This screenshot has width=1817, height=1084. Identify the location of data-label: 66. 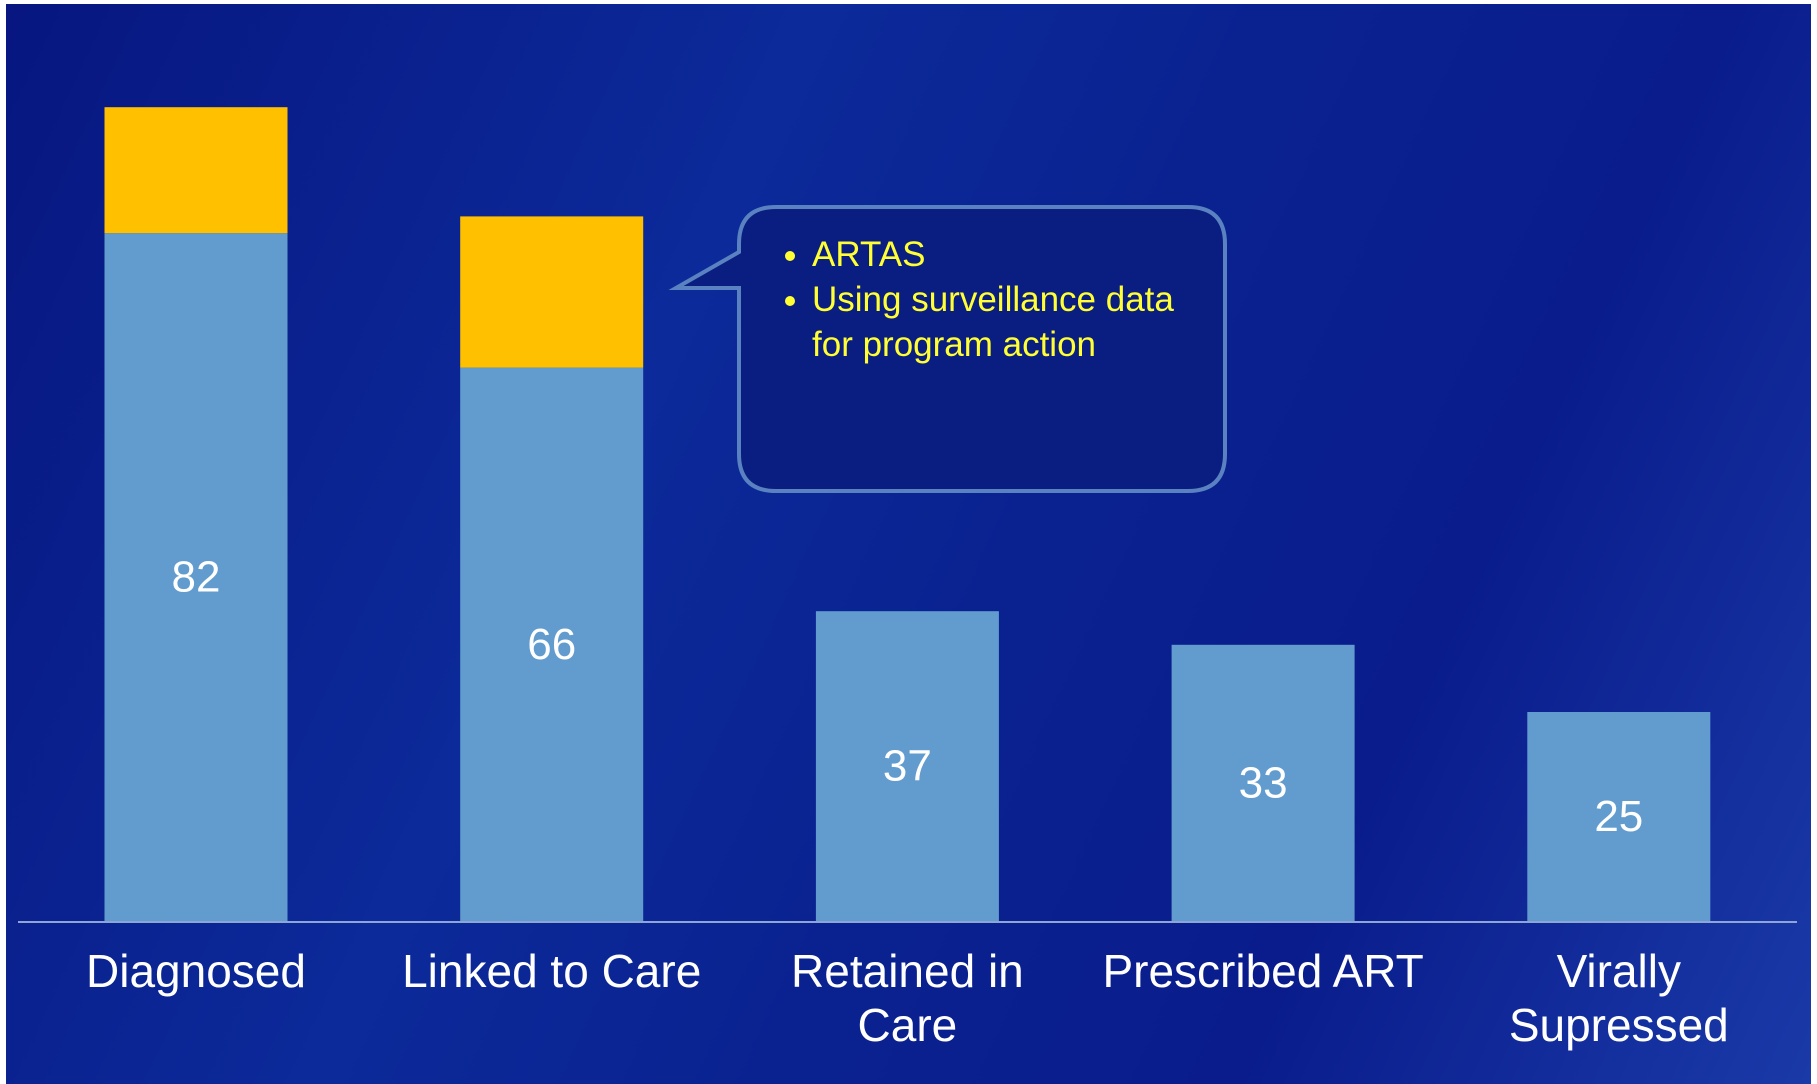
(551, 644).